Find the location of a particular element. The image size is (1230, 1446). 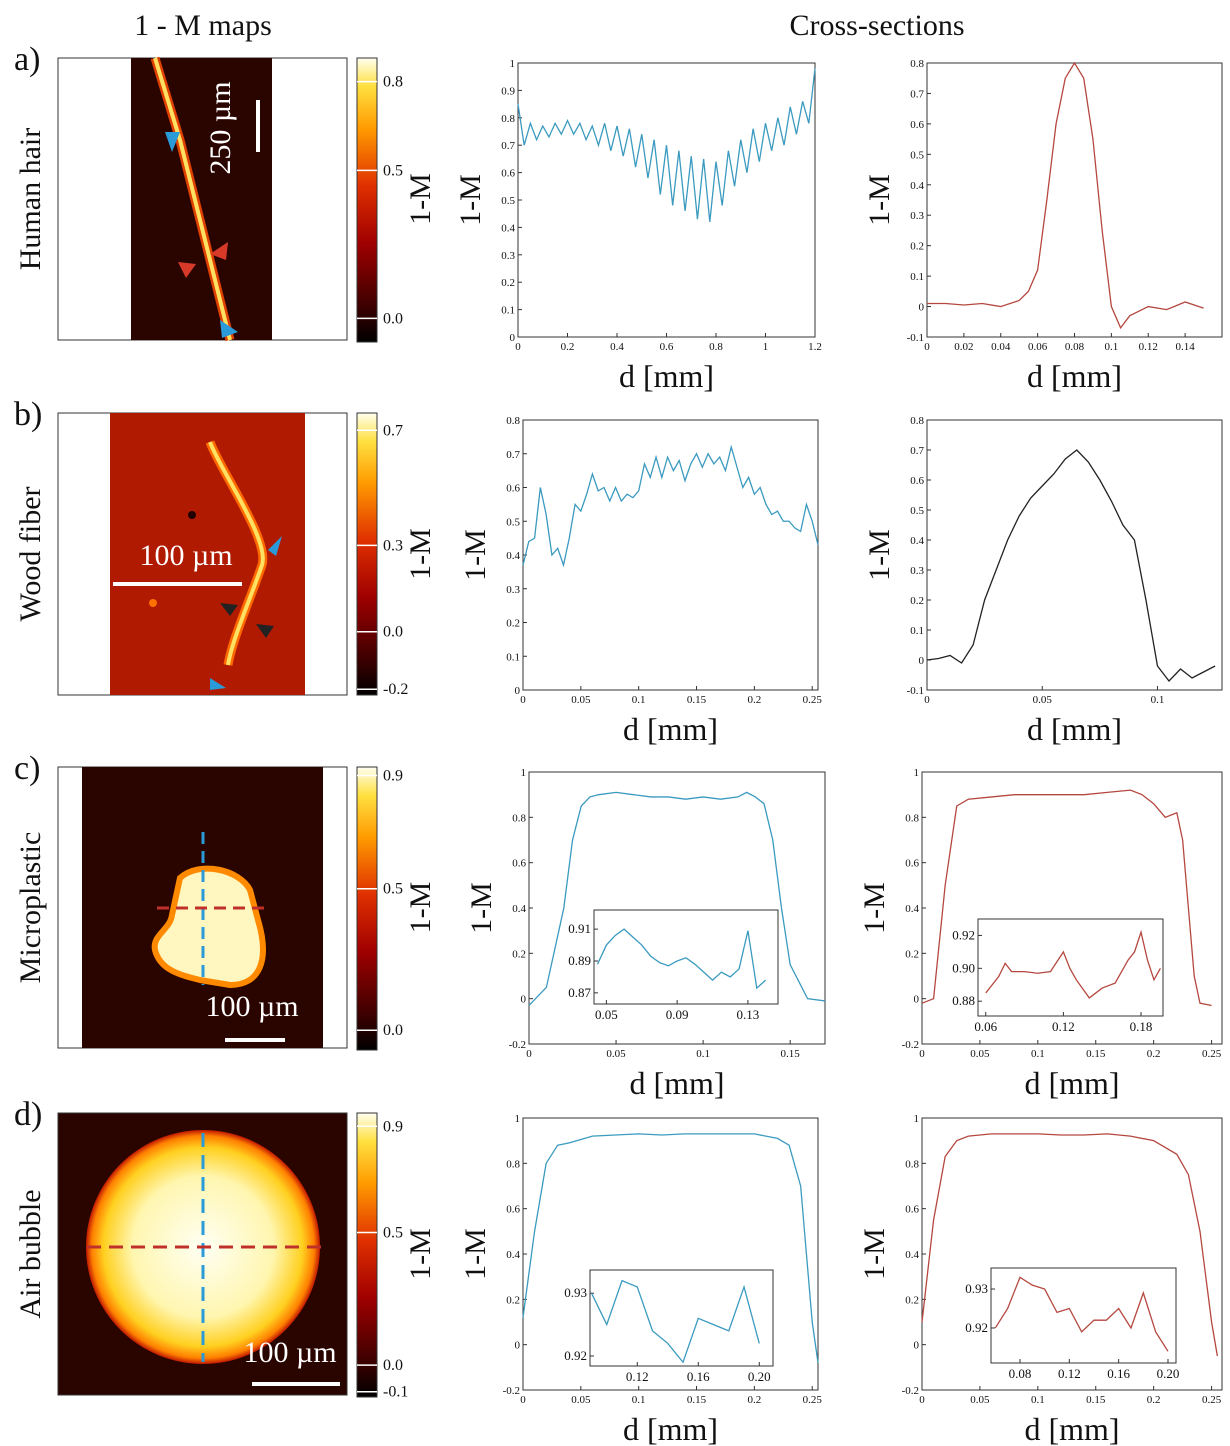

colorbar-tick-label: 0.5 is located at coordinates (393, 889).